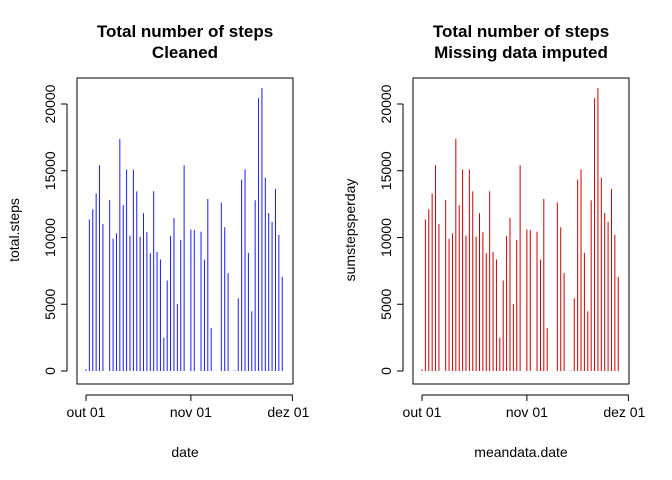 This screenshot has height=480, width=672. I want to click on chart-title-line-2: Cleaned, so click(185, 52).